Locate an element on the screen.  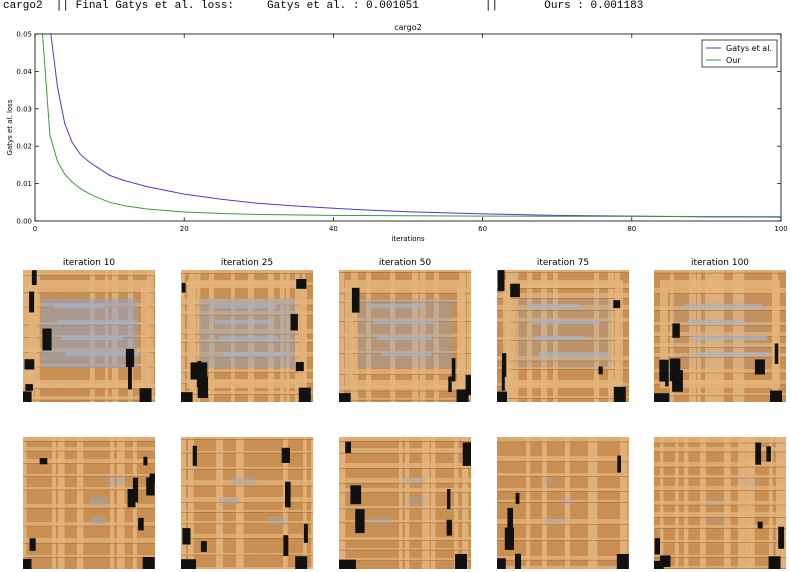
legend-box is located at coordinates (739, 53).